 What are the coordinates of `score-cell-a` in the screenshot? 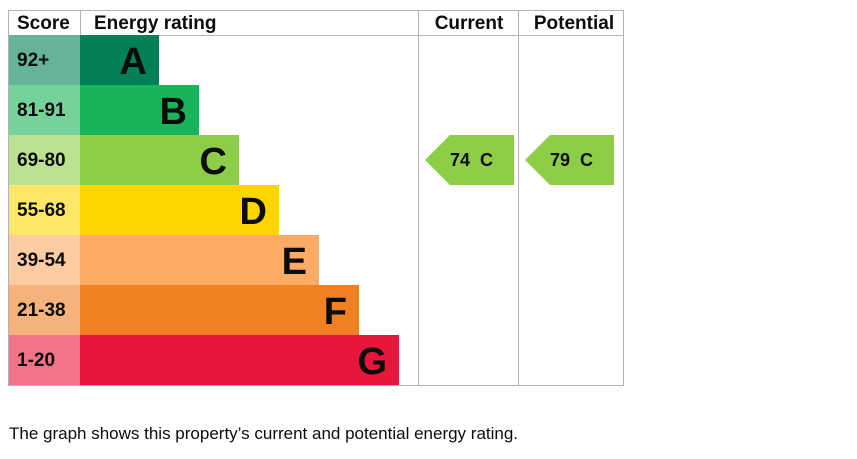 It's located at (44, 60).